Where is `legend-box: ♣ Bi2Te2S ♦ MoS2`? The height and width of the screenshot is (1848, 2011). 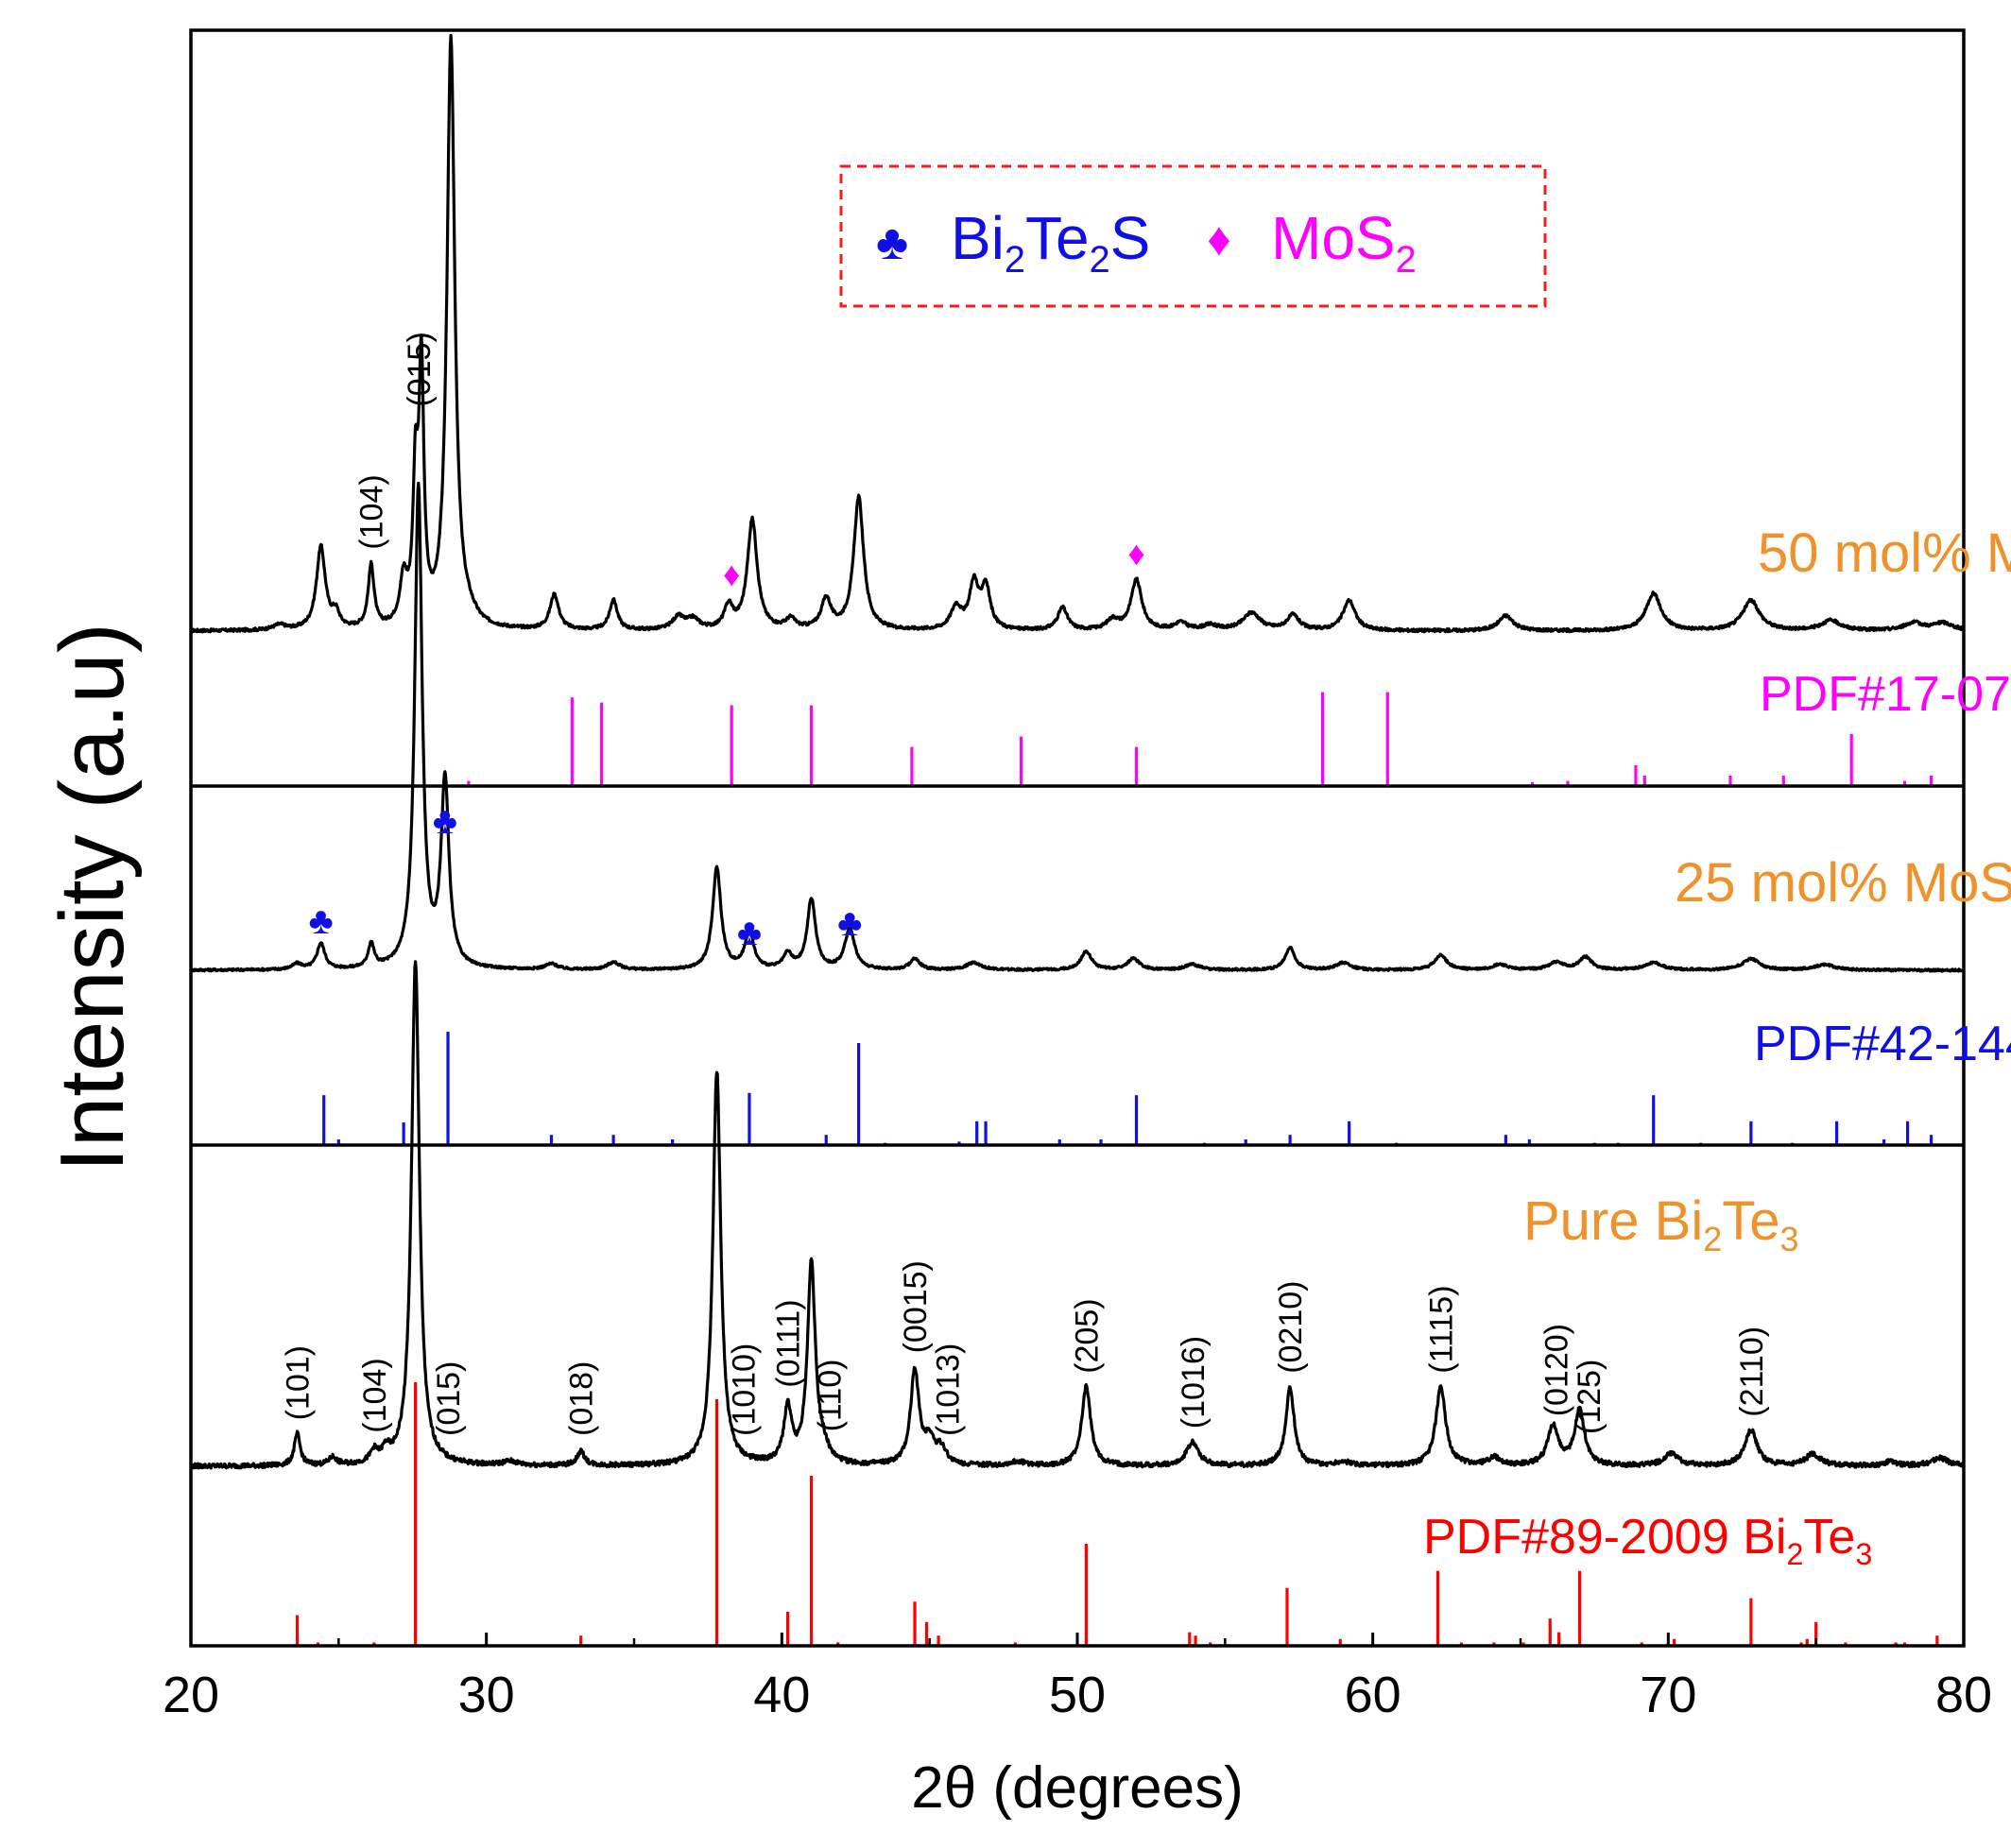 legend-box: ♣ Bi2Te2S ♦ MoS2 is located at coordinates (1193, 236).